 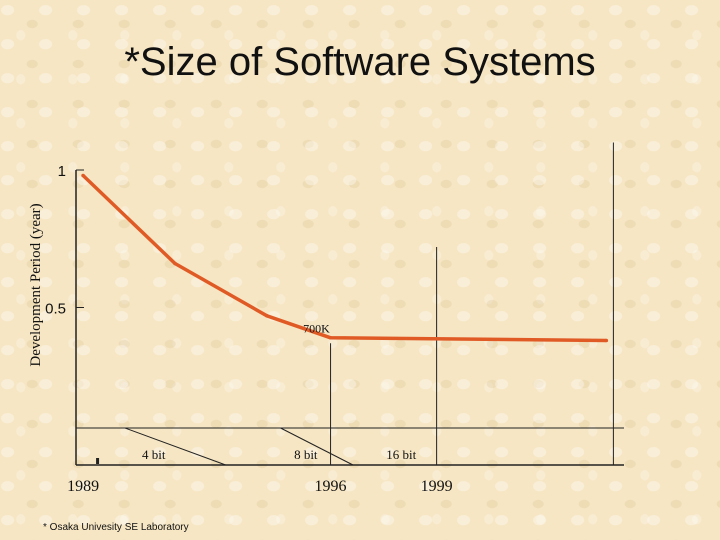 What do you see at coordinates (154, 454) in the screenshot?
I see `bit-label: 4 bit` at bounding box center [154, 454].